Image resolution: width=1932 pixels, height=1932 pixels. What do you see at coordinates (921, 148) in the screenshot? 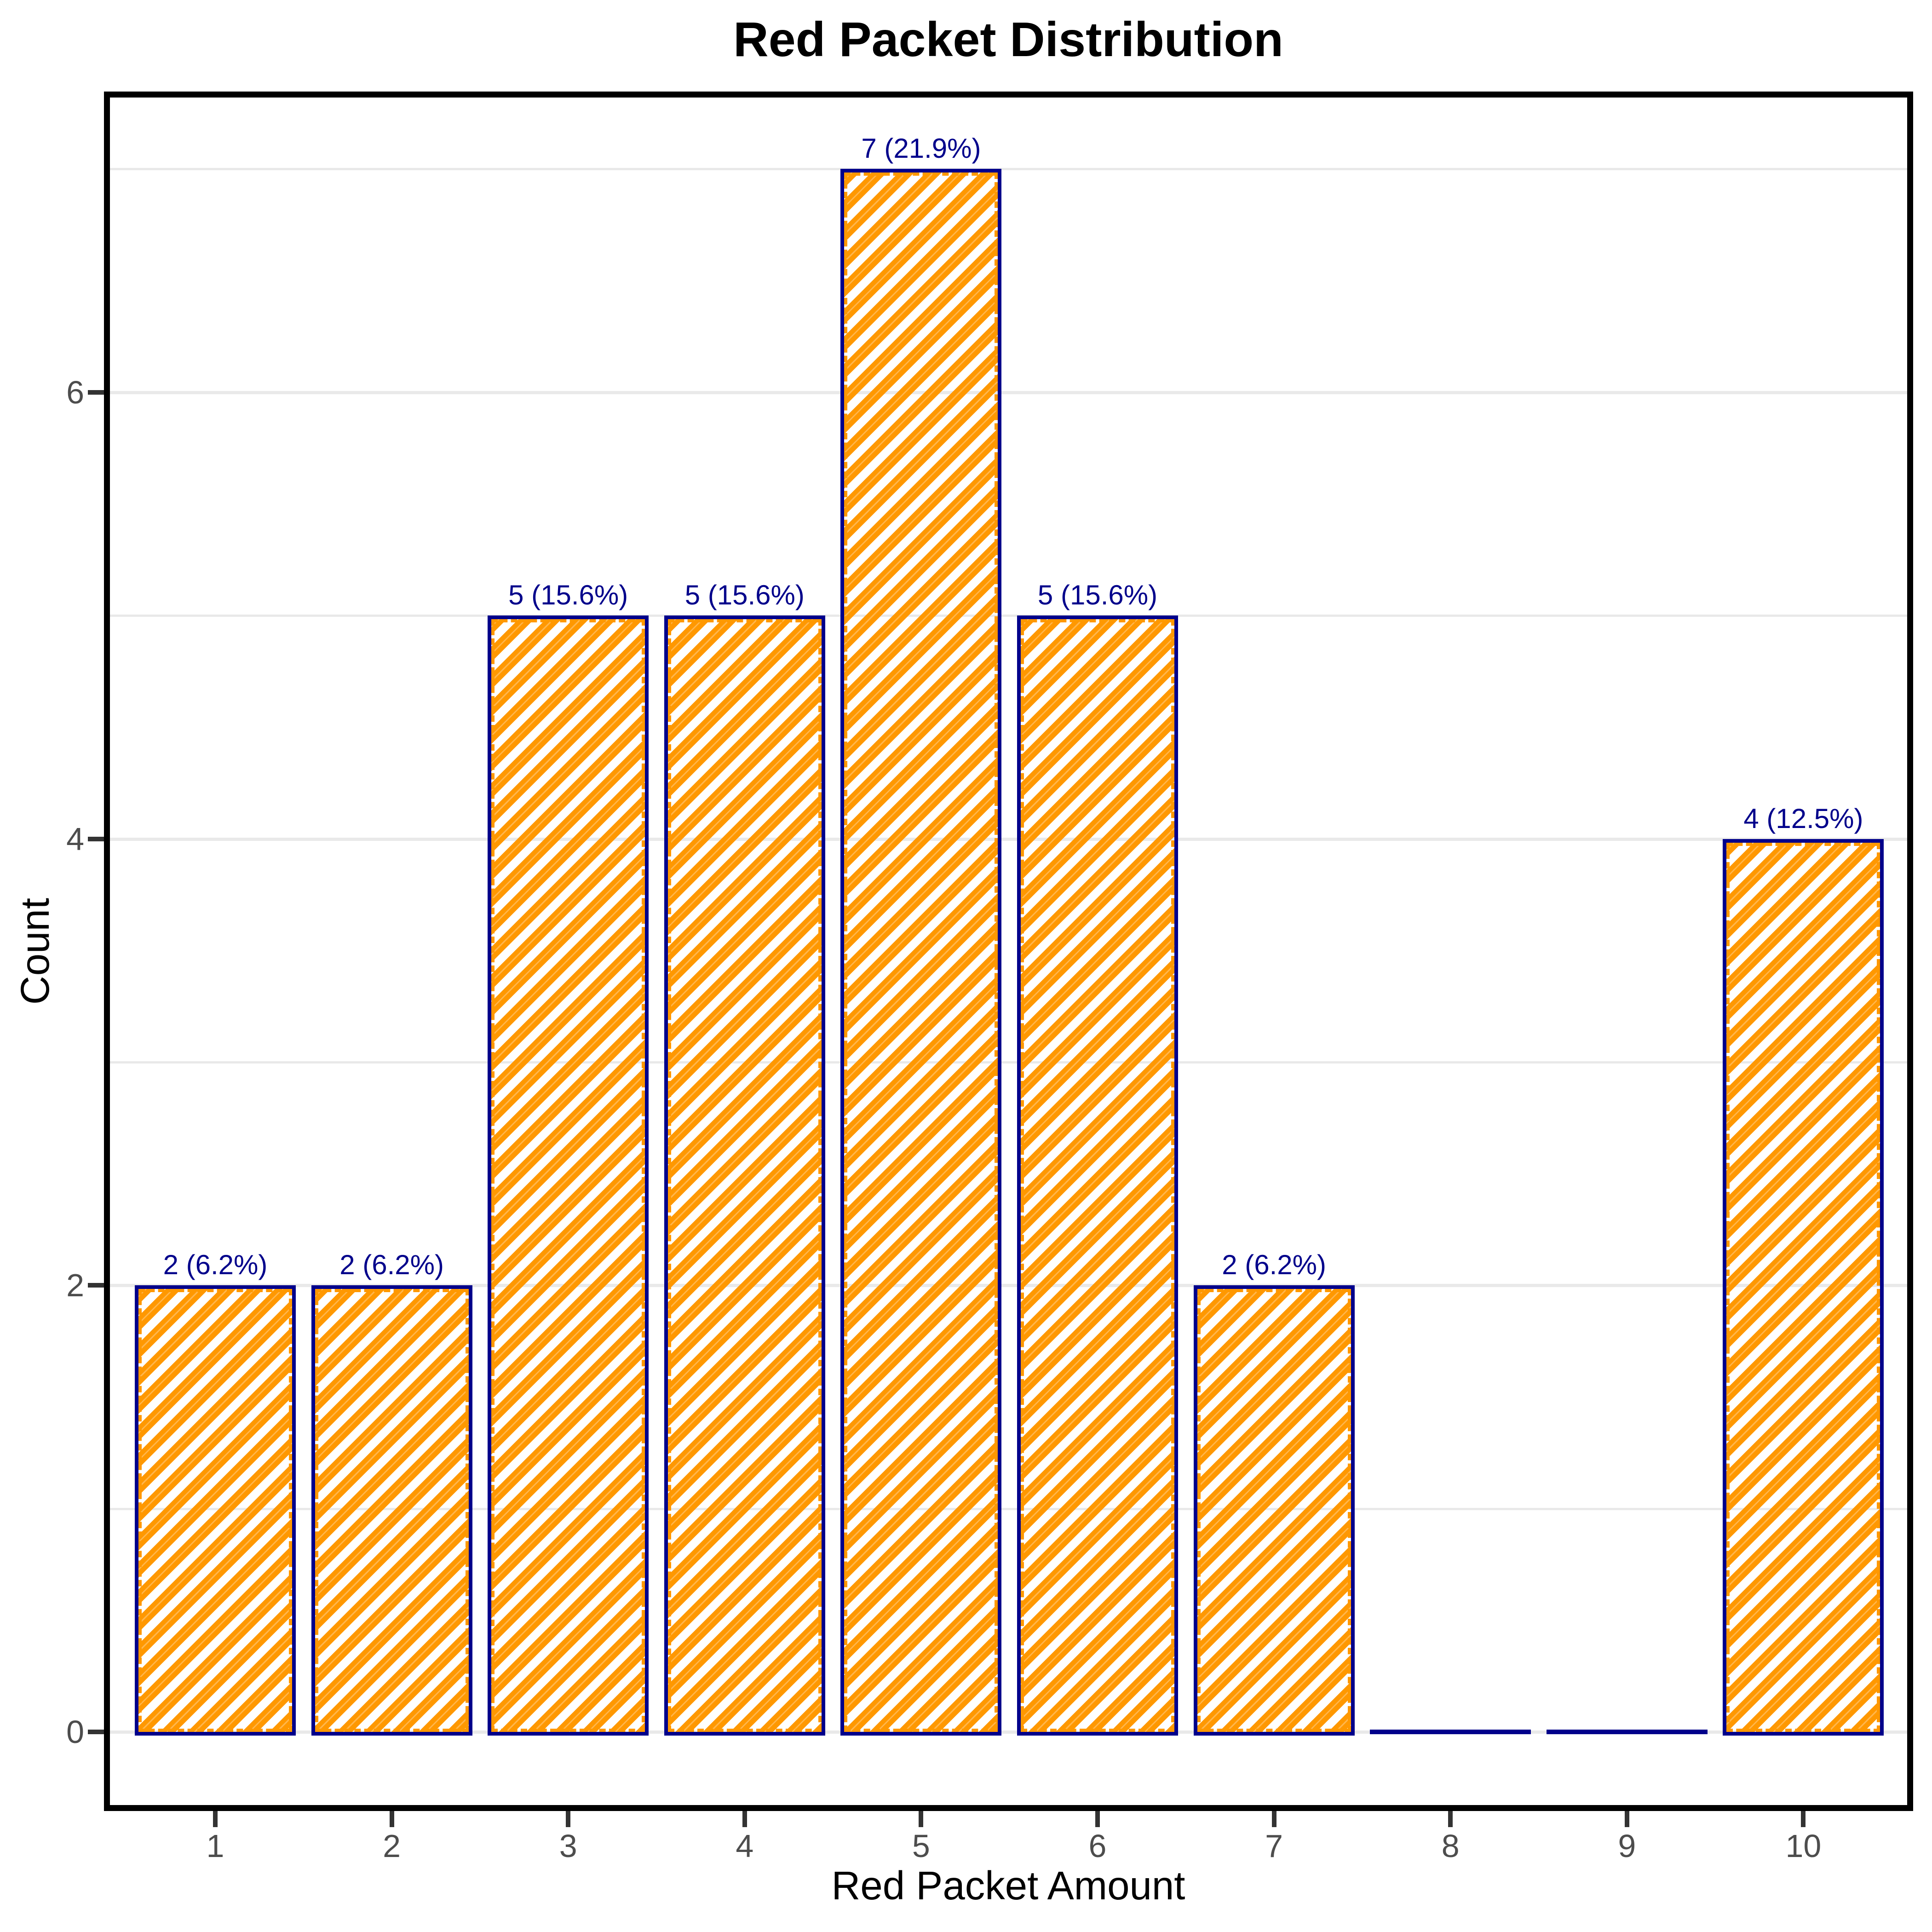
I see `bar-value-label: 7 (21.9%)` at bounding box center [921, 148].